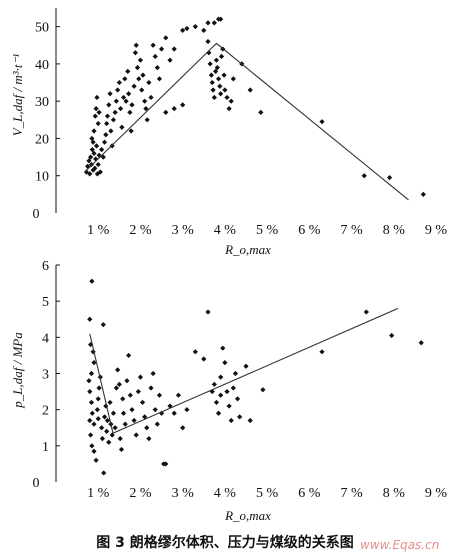 The height and width of the screenshot is (554, 450). What do you see at coordinates (400, 545) in the screenshot?
I see `watermark: www.Eqas.cn` at bounding box center [400, 545].